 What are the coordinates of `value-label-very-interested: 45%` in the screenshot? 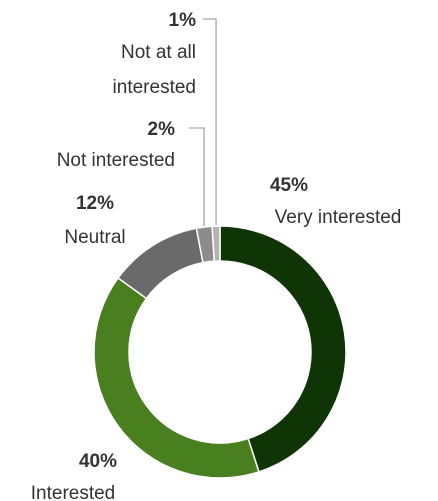 It's located at (289, 185).